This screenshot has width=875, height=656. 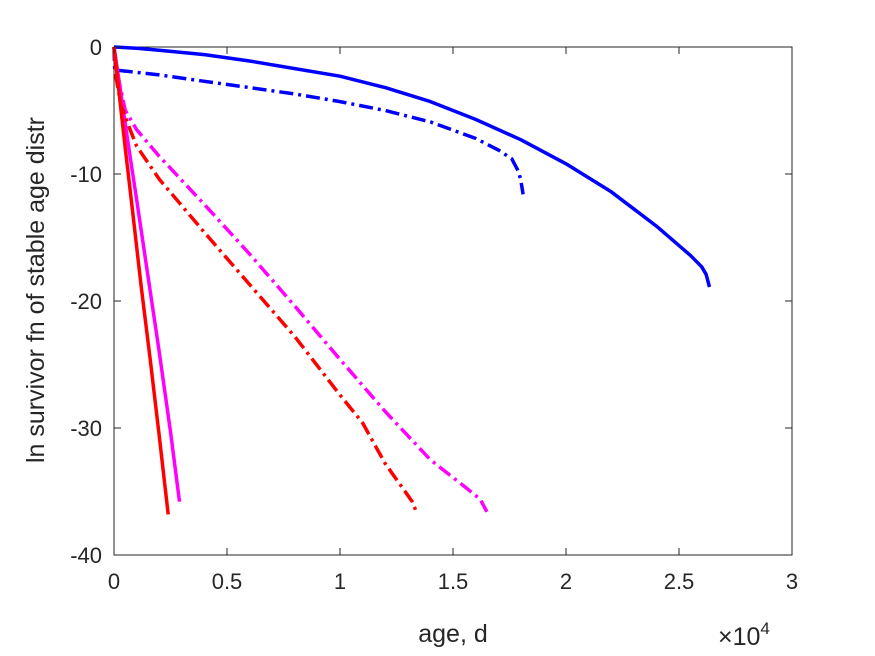 What do you see at coordinates (792, 581) in the screenshot?
I see `x-tick-label: 3` at bounding box center [792, 581].